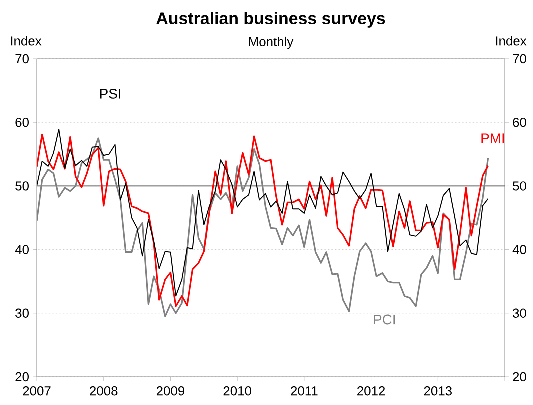 The width and height of the screenshot is (533, 405). What do you see at coordinates (22, 249) in the screenshot?
I see `y-tick-label: 40` at bounding box center [22, 249].